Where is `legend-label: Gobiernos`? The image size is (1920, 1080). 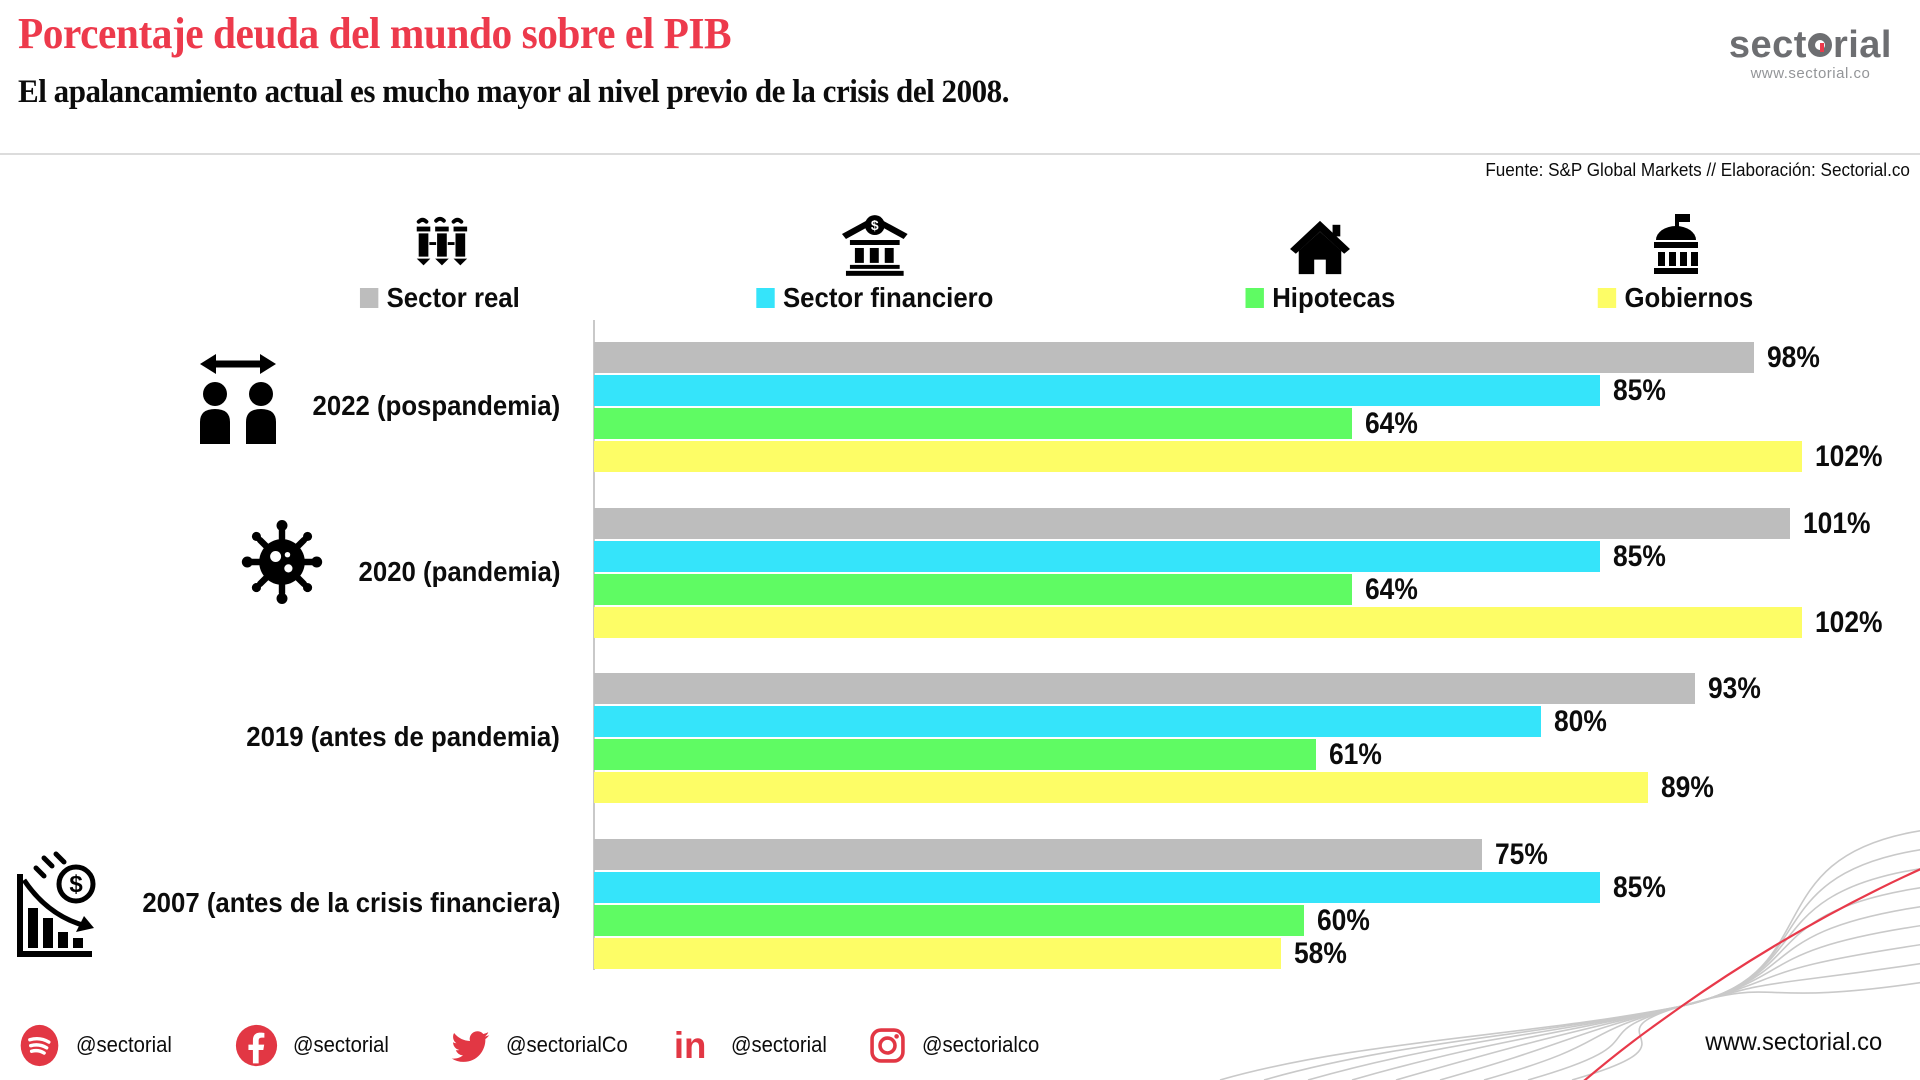 legend-label: Gobiernos is located at coordinates (1676, 298).